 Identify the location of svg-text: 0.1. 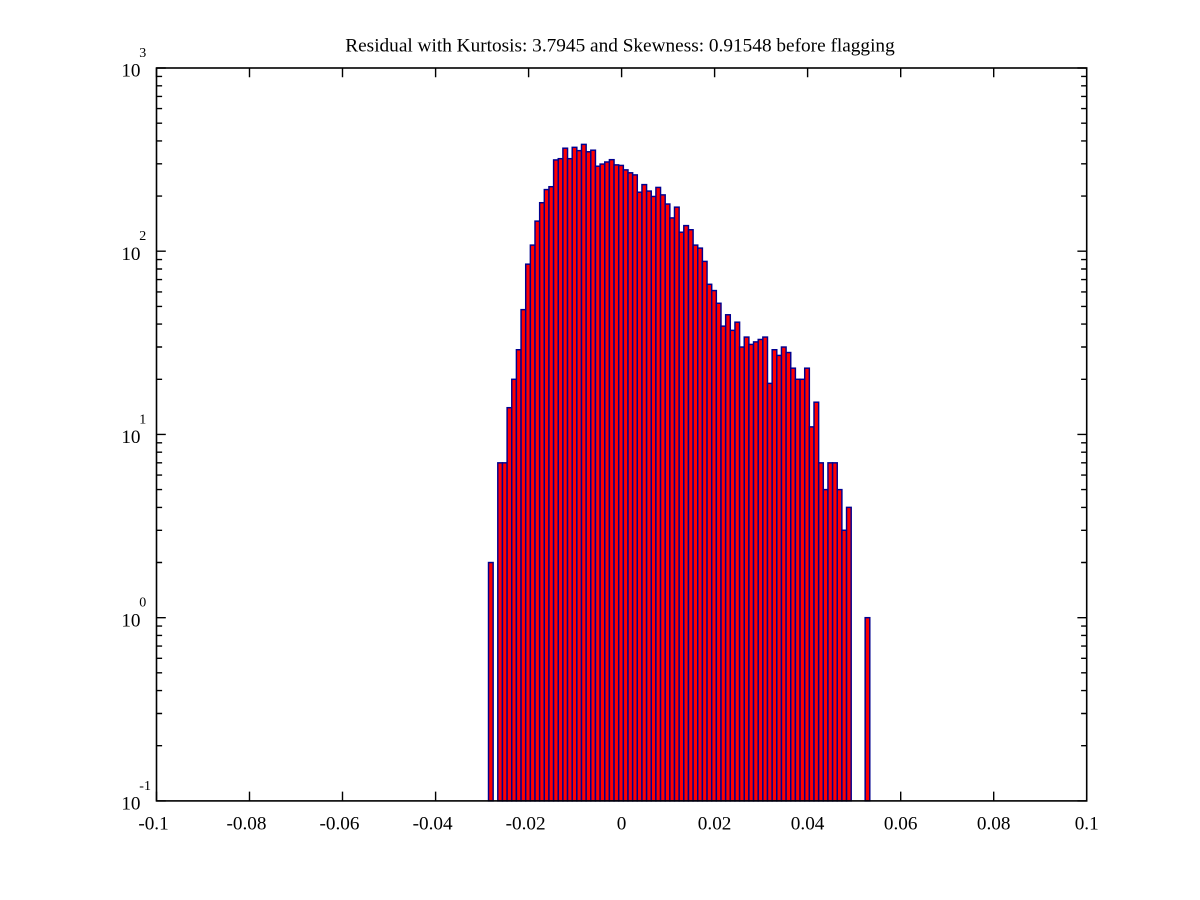
(1087, 824).